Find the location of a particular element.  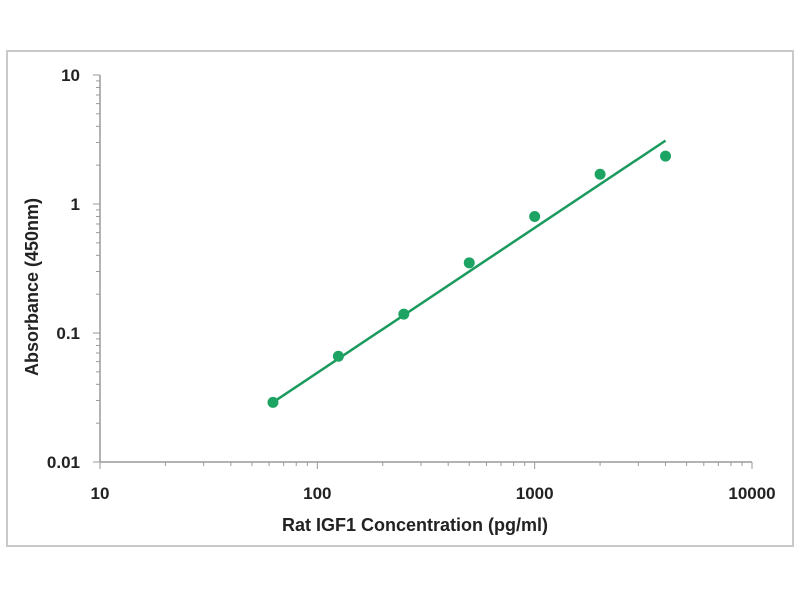

x-tick-label: 10 is located at coordinates (100, 493).